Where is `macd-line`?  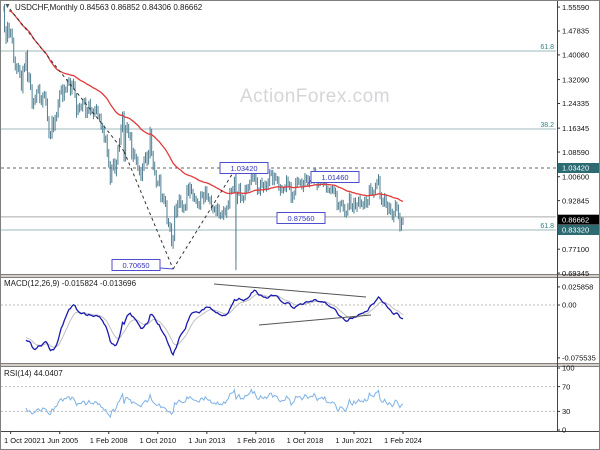
macd-line is located at coordinates (214, 323).